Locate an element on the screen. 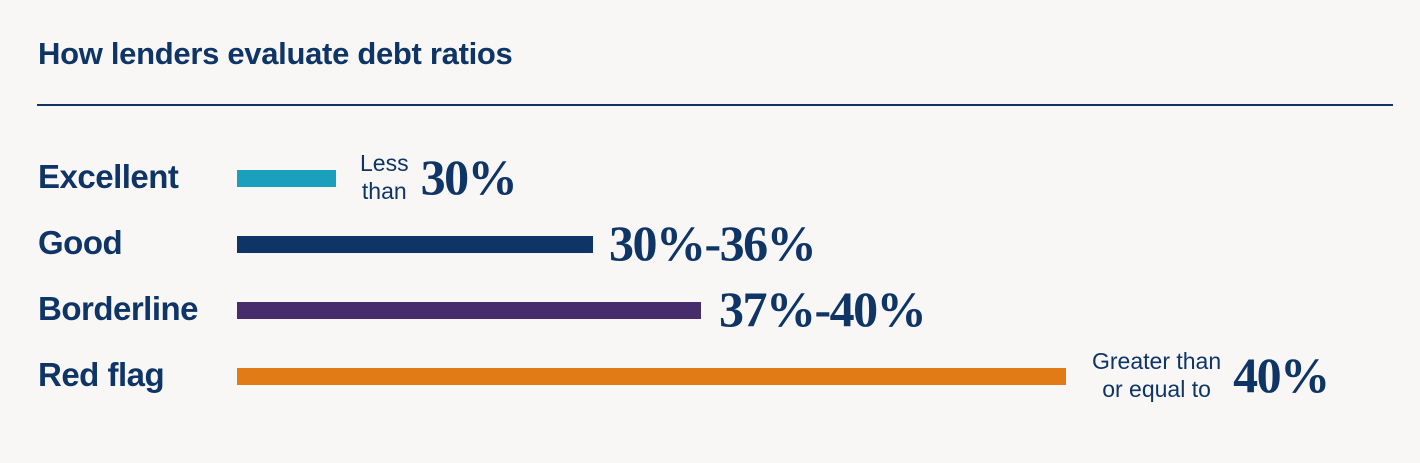  annotation-good: 30%-36% is located at coordinates (713, 243).